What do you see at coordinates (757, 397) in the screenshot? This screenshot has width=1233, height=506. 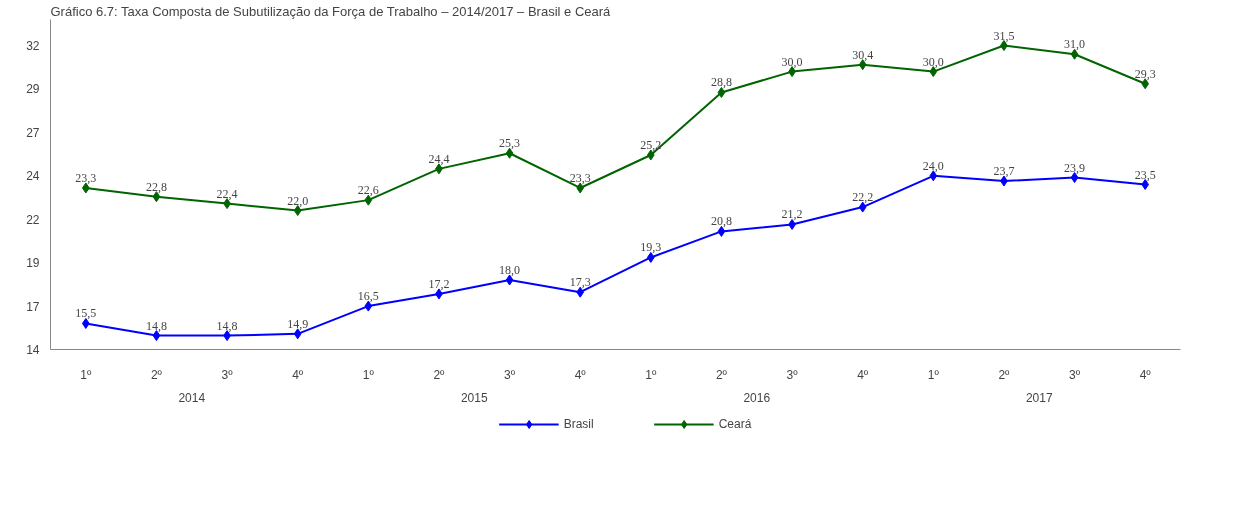 I see `text: 2016` at bounding box center [757, 397].